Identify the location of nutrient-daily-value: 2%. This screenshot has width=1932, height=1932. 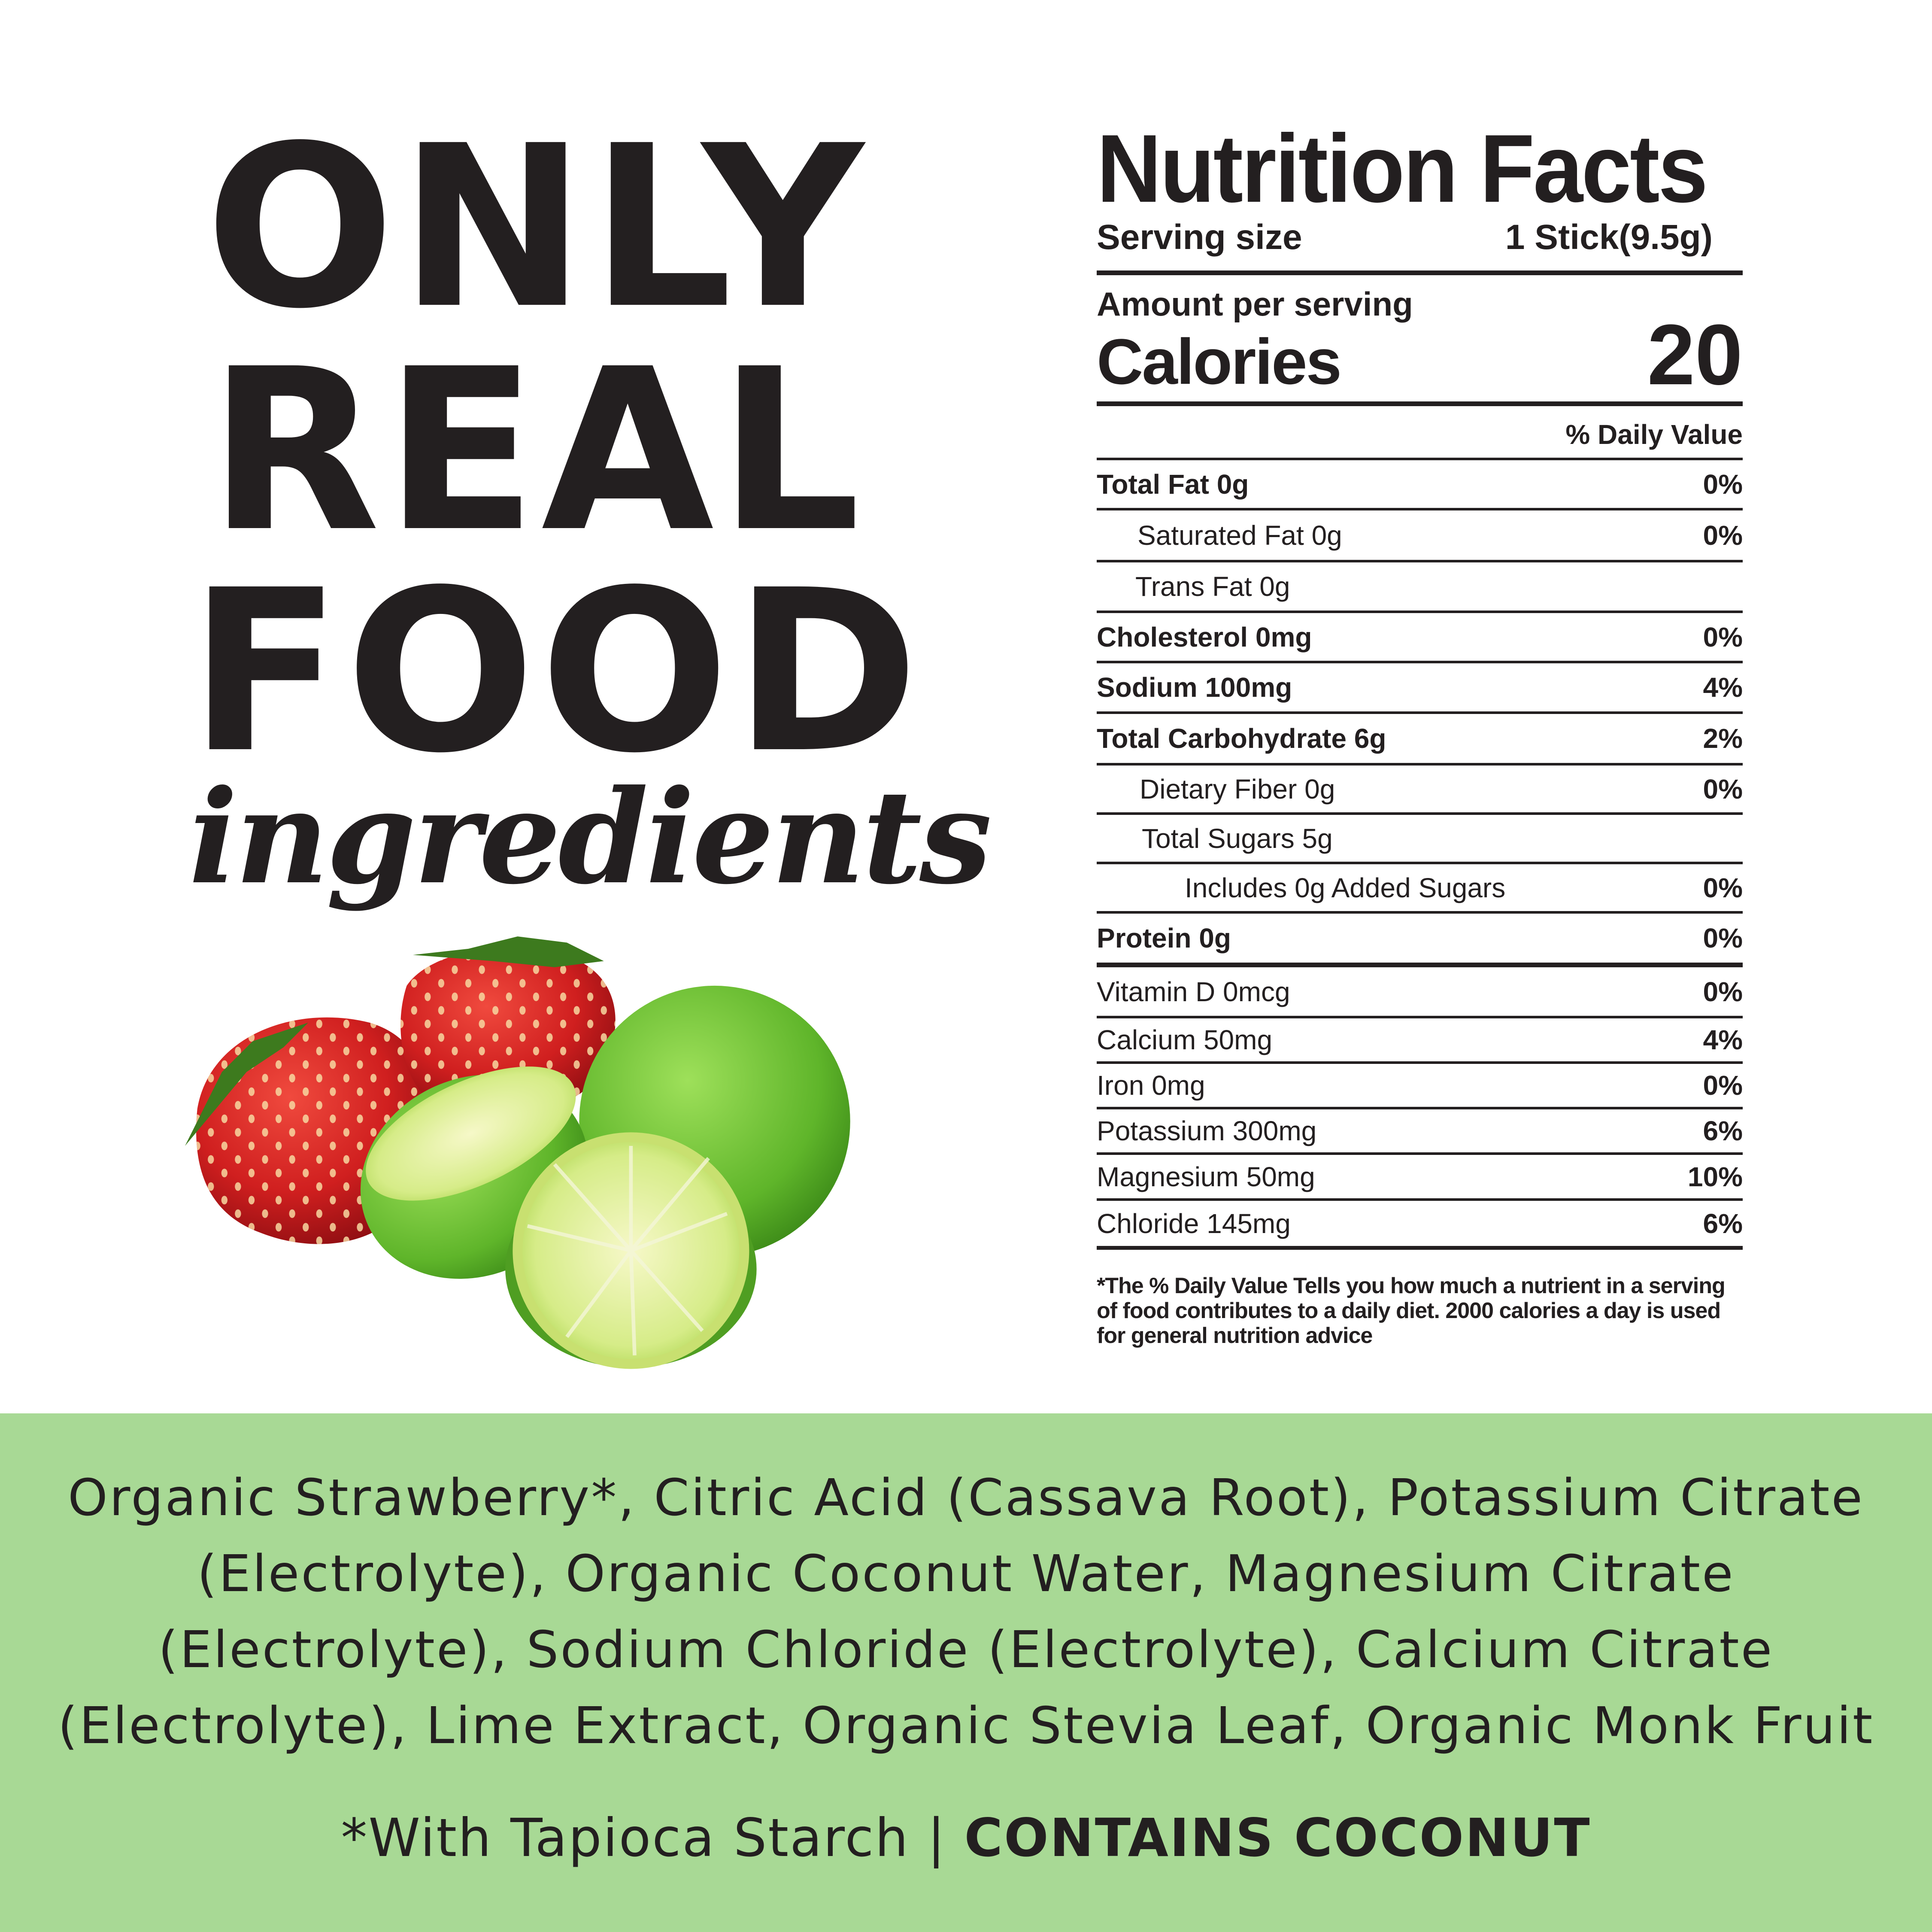
(1723, 738).